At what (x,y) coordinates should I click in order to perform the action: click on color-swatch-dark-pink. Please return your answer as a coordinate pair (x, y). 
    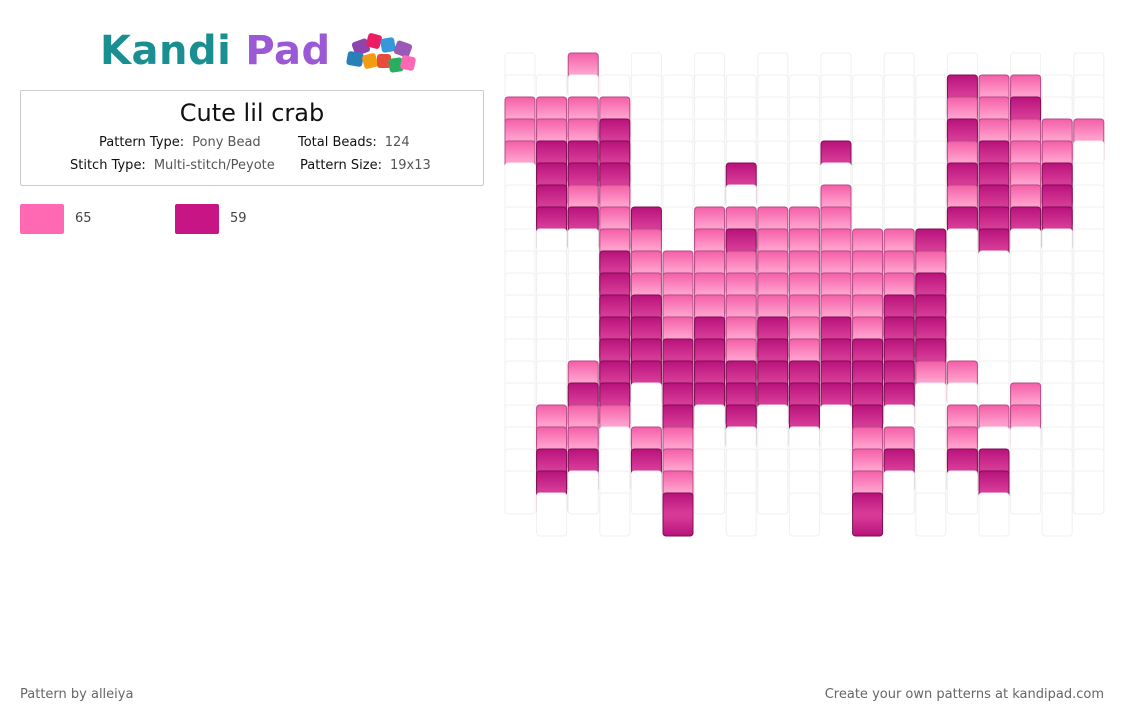
    Looking at the image, I should click on (197, 219).